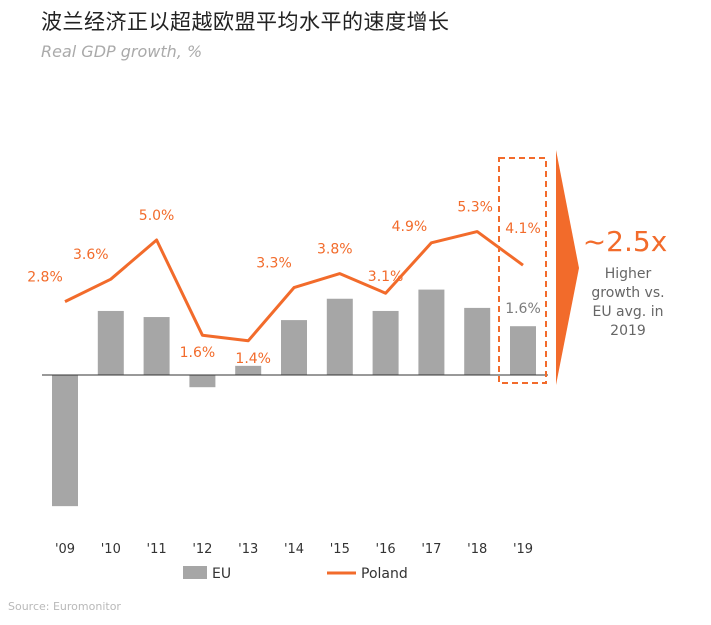 Image resolution: width=711 pixels, height=625 pixels. What do you see at coordinates (477, 549) in the screenshot?
I see `year-label-18: '18` at bounding box center [477, 549].